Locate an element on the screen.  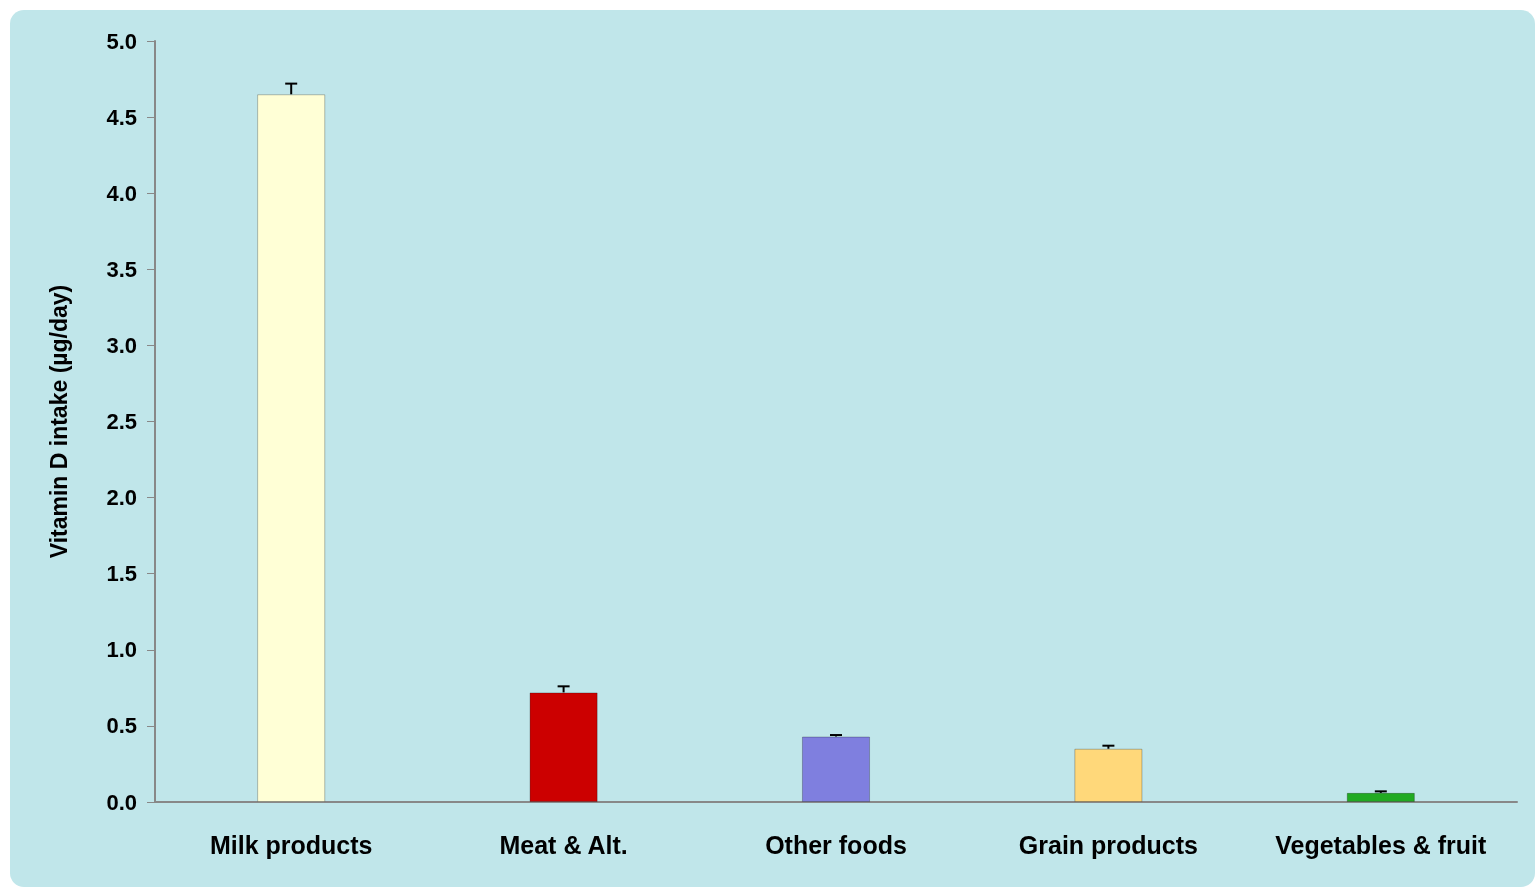
y-tick-label: 3.5 is located at coordinates (121, 269).